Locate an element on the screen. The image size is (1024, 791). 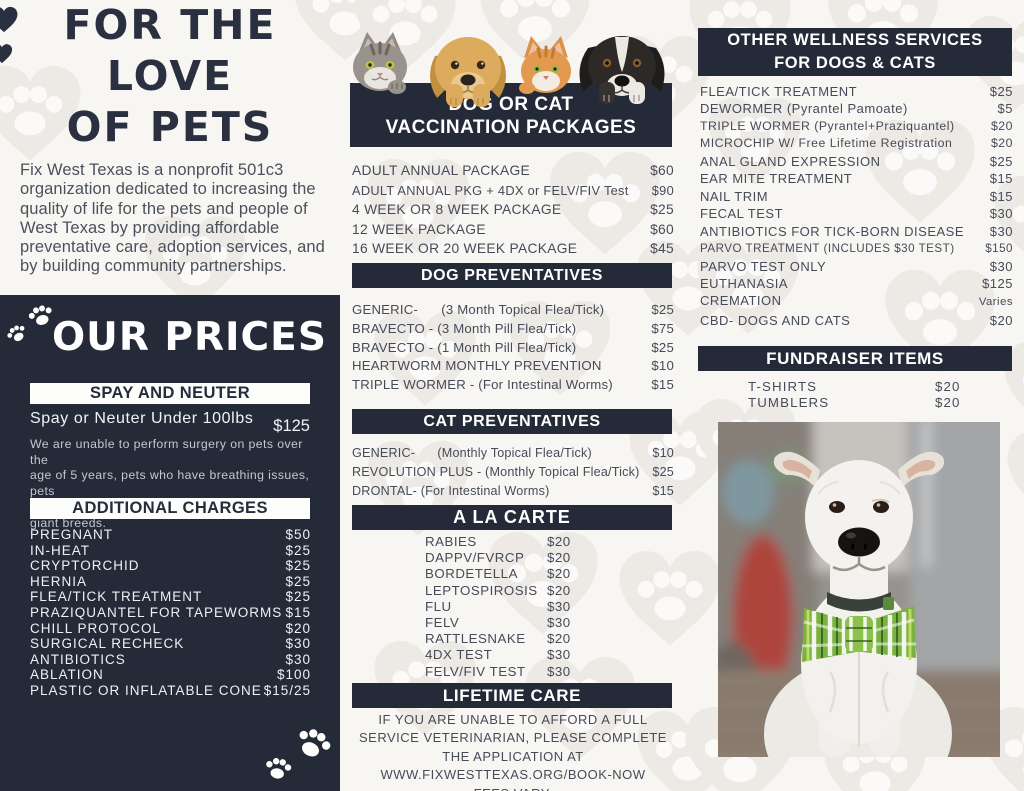
price-row: BRAVECTO - (3 Month Pill Flea/Tick) $75 is located at coordinates (513, 328).